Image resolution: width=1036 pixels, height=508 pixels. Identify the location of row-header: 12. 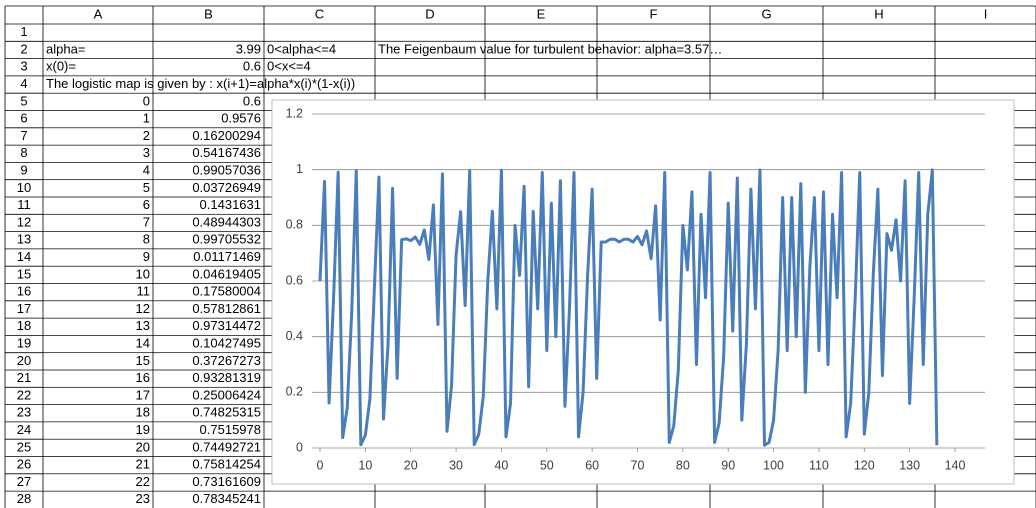
(24, 221).